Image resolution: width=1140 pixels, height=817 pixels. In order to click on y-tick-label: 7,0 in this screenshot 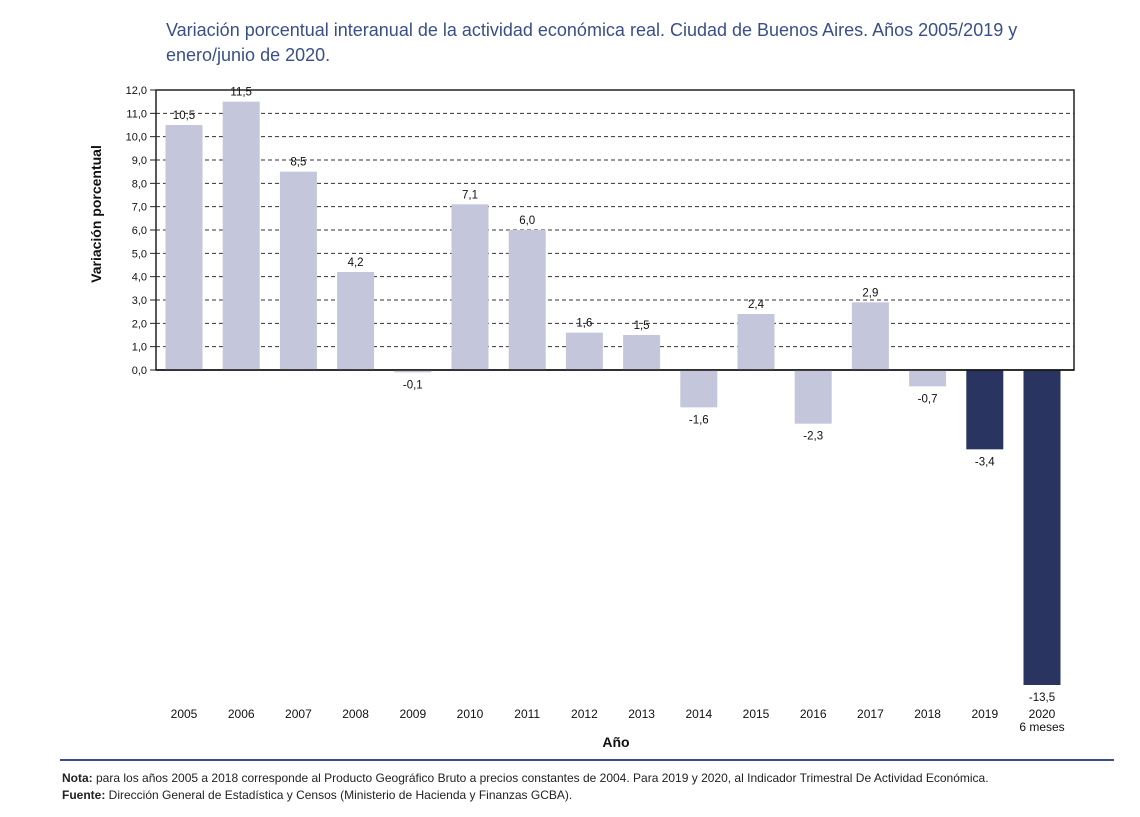, I will do `click(139, 208)`.